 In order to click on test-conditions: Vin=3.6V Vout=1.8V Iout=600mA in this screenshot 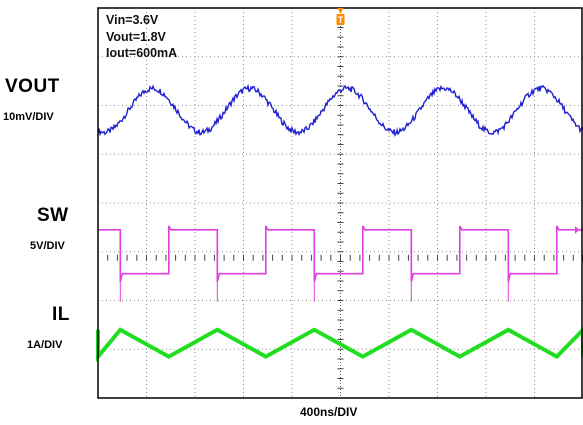, I will do `click(141, 37)`.